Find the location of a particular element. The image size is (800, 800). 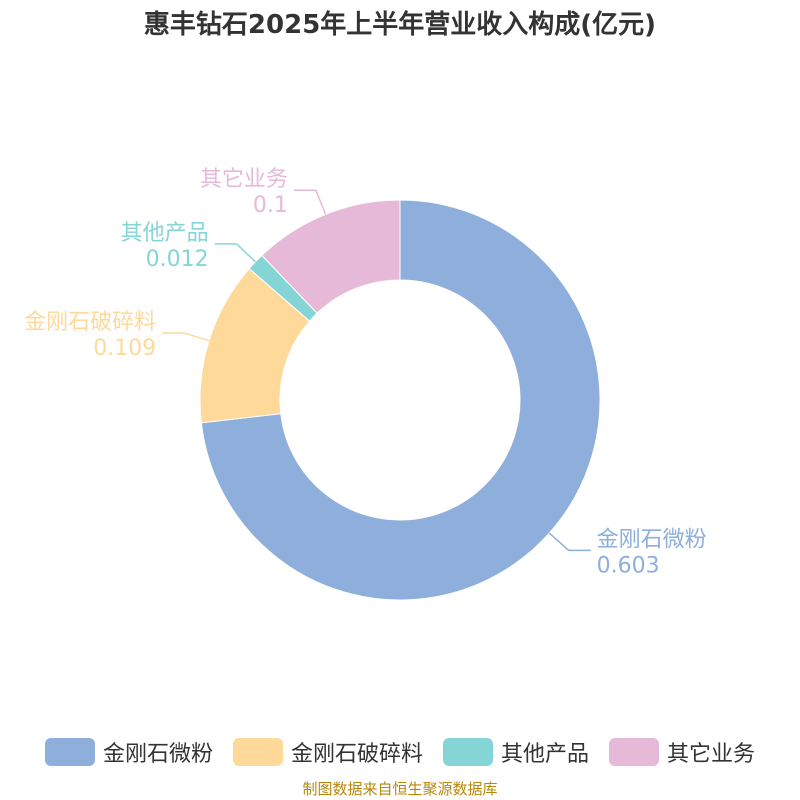

slice-value-label: 0.012 is located at coordinates (177, 259).